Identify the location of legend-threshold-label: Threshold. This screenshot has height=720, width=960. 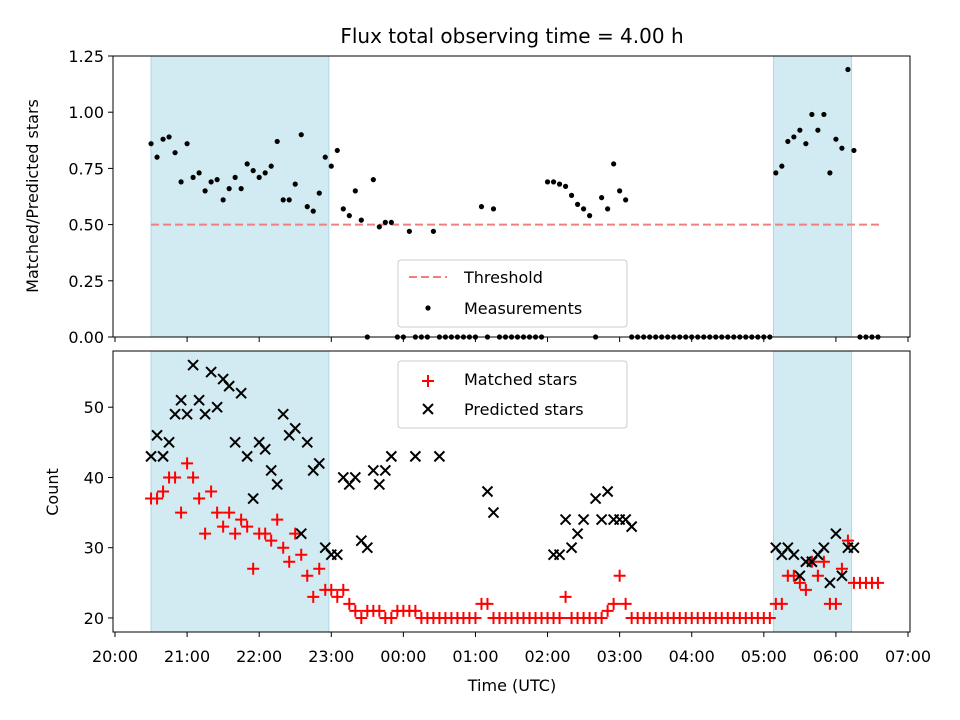
(503, 277).